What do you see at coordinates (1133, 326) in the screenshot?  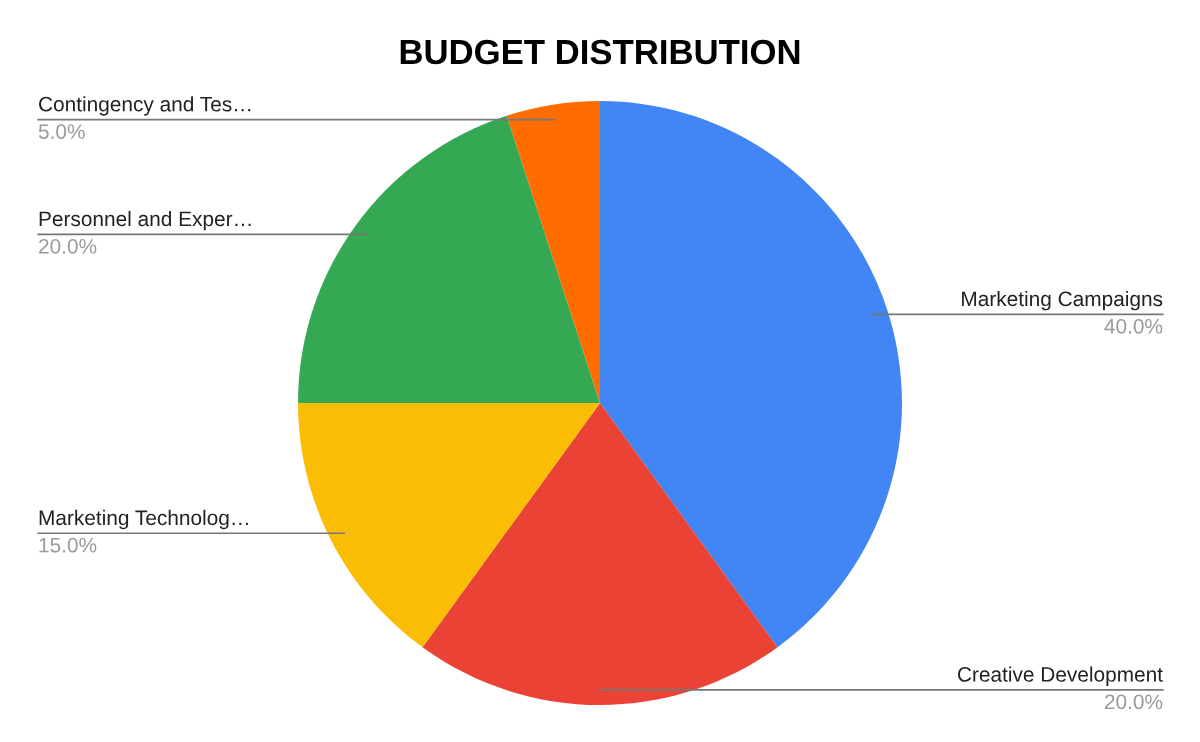 I see `data-label: 40.0%` at bounding box center [1133, 326].